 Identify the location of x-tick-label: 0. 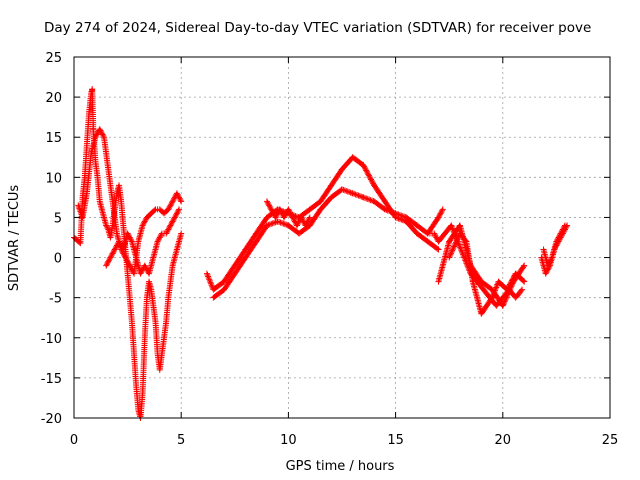
(74, 440).